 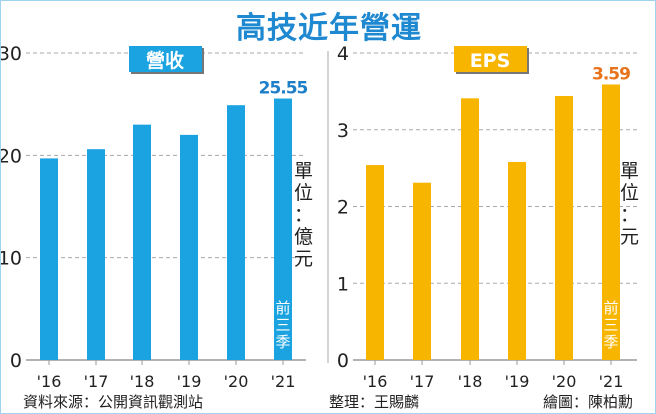 What do you see at coordinates (11, 156) in the screenshot?
I see `revenue-y-tick-label: 20` at bounding box center [11, 156].